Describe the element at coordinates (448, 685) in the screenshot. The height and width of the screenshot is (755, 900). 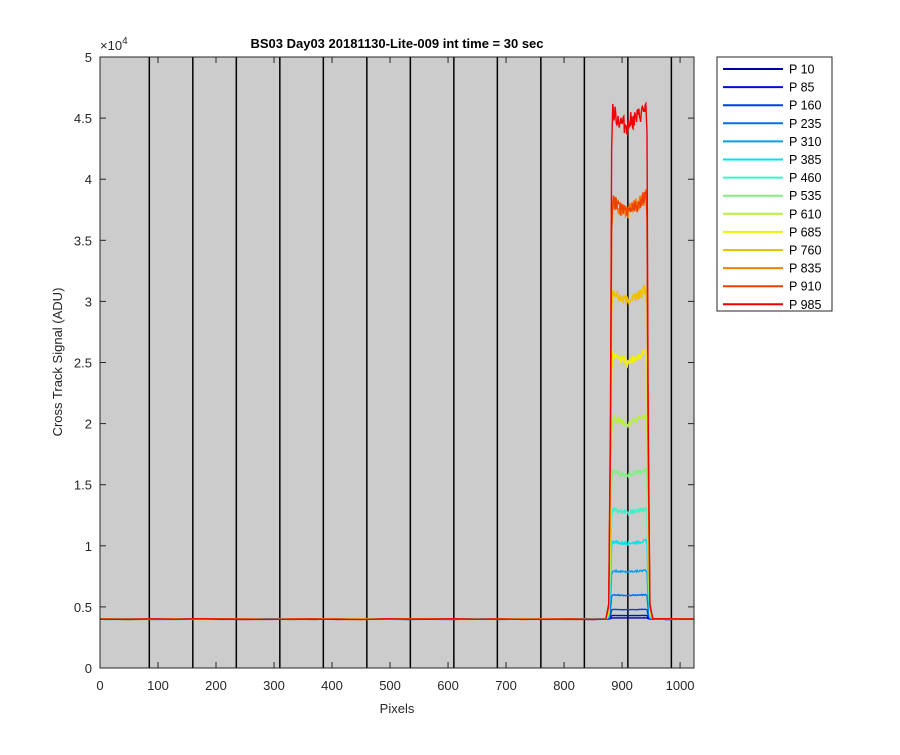
I see `x-tick-label: 600` at that location.